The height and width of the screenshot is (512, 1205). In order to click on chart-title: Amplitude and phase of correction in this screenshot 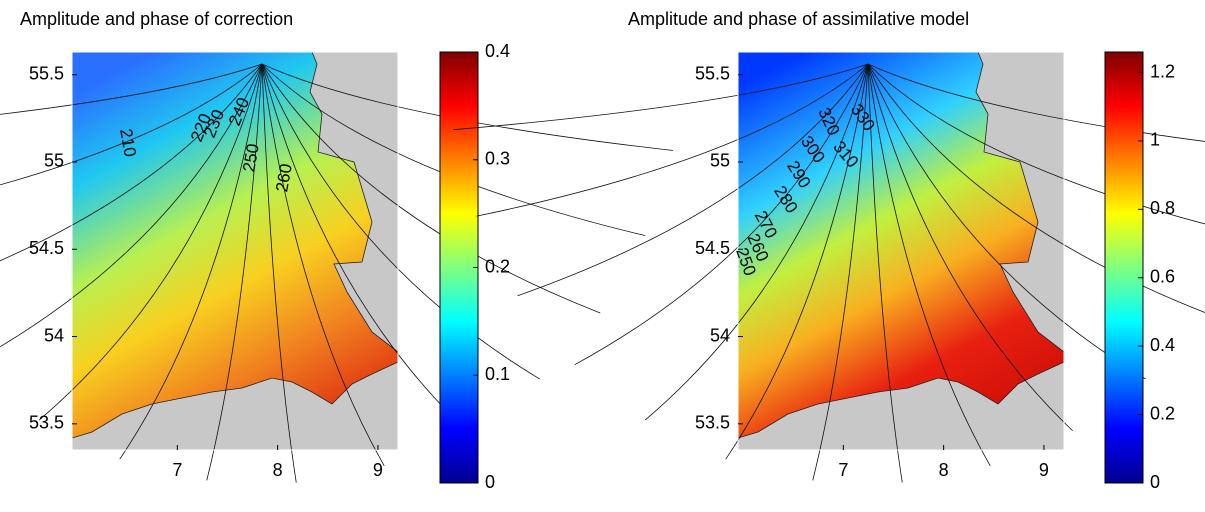, I will do `click(156, 19)`.